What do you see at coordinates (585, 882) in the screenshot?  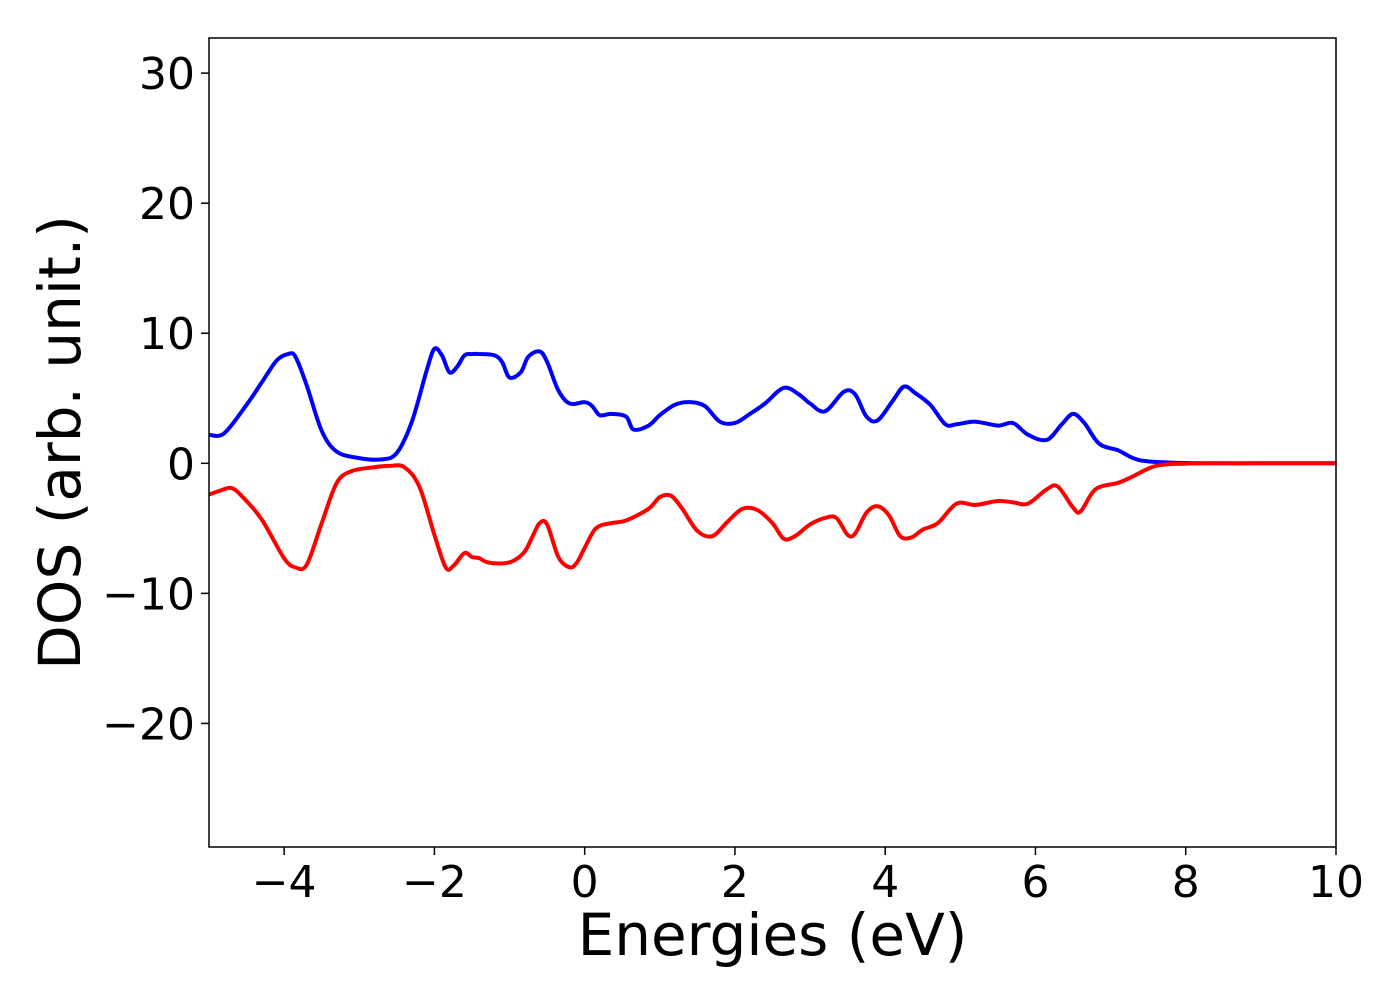 I see `x-tick-label: 0` at bounding box center [585, 882].